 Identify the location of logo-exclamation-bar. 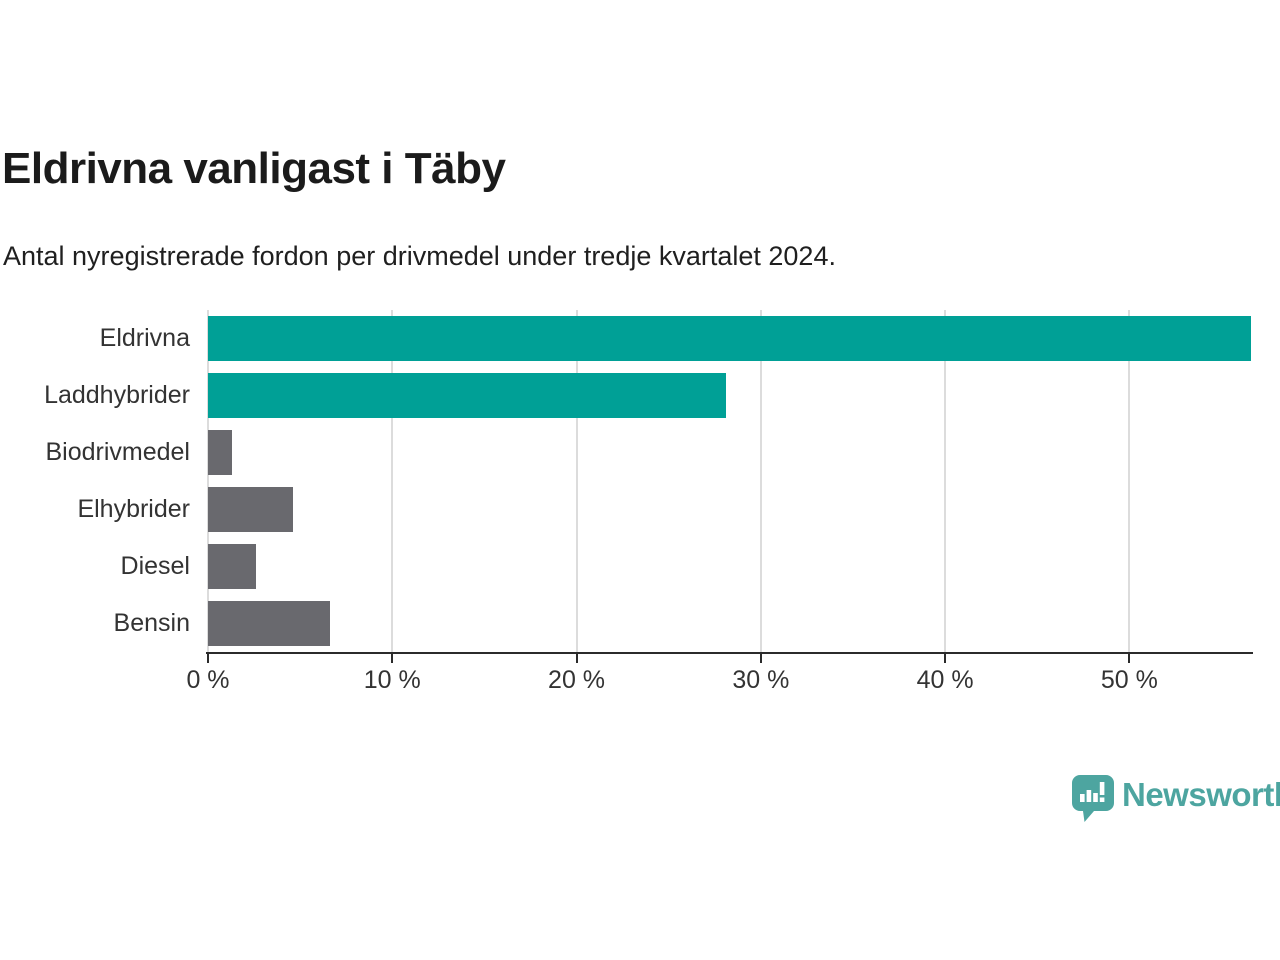
(1102, 788).